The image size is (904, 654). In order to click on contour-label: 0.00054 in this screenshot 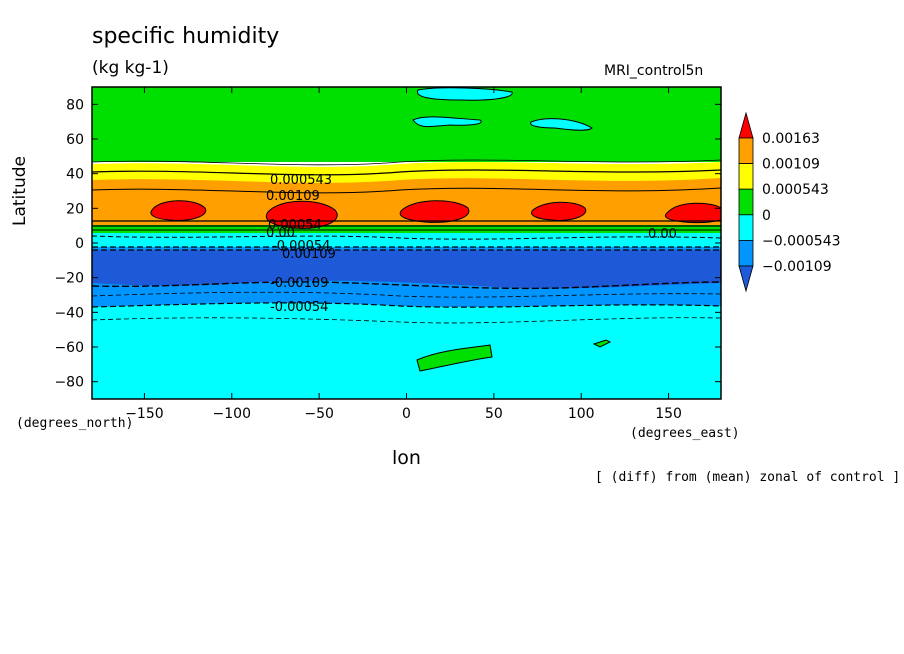, I will do `click(295, 225)`.